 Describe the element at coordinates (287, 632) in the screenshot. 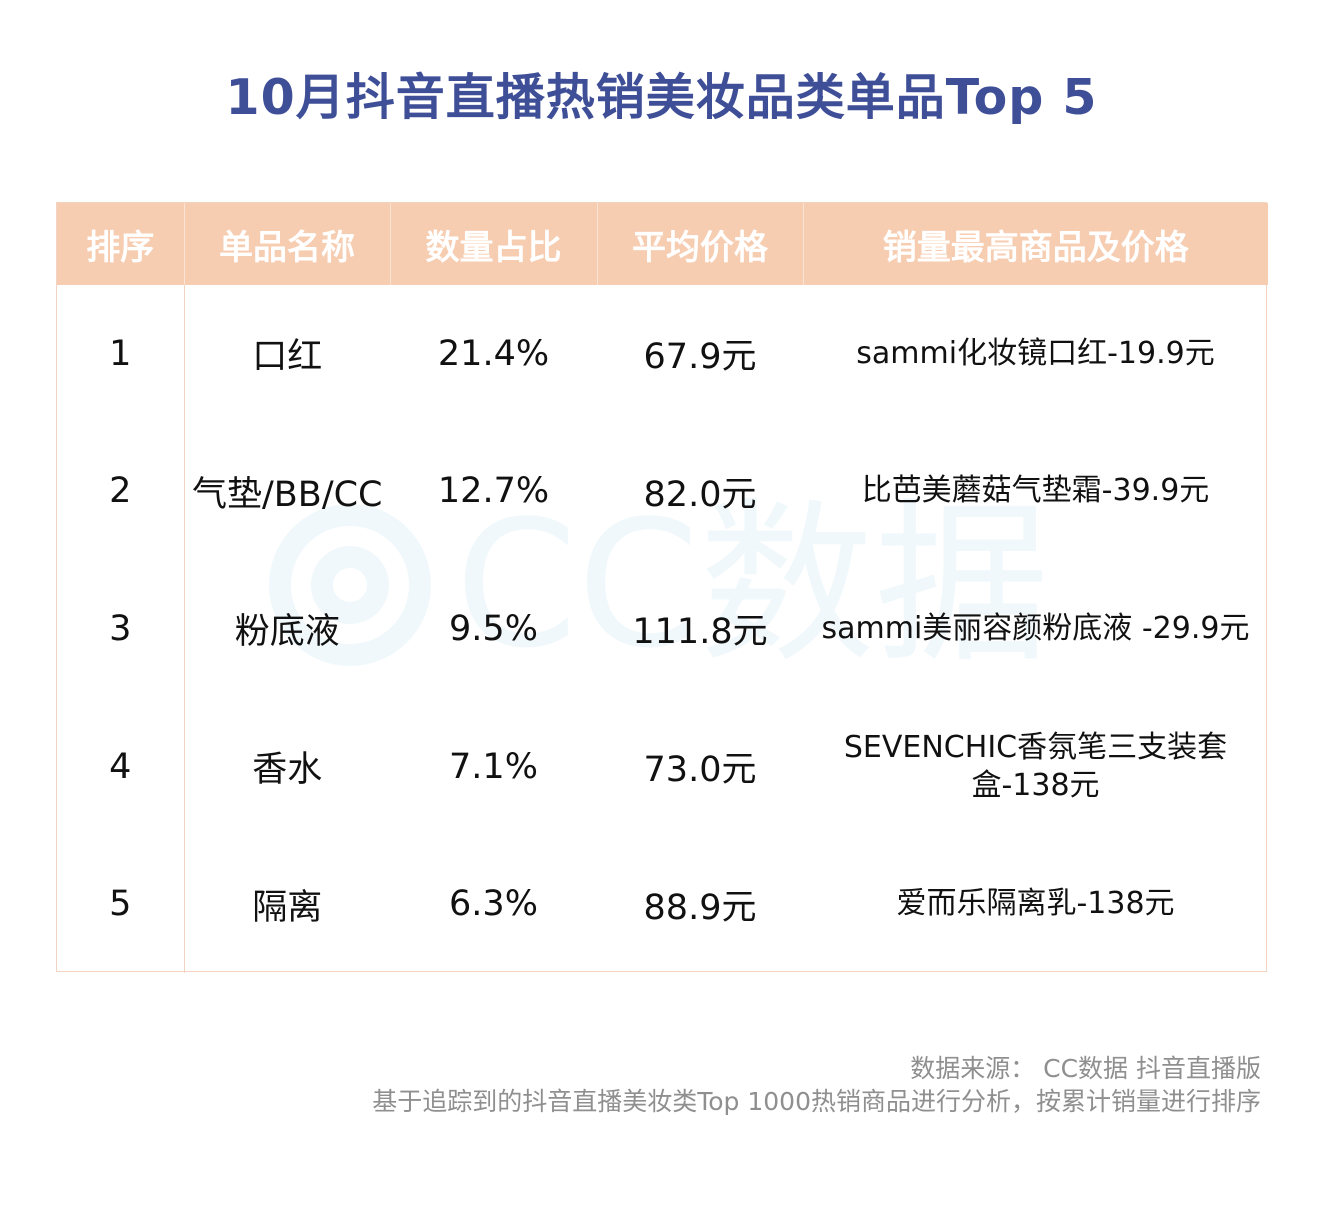

I see `name-cell: 粉底液` at that location.